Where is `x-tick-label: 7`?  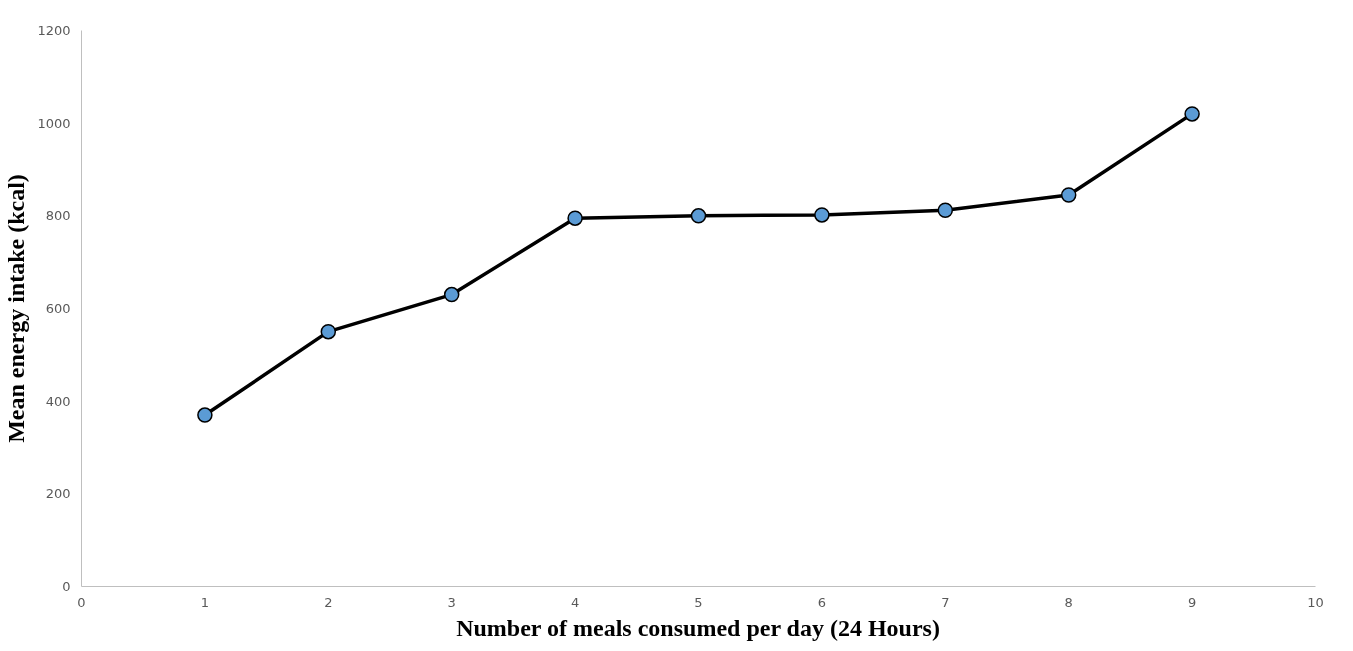
x-tick-label: 7 is located at coordinates (945, 602).